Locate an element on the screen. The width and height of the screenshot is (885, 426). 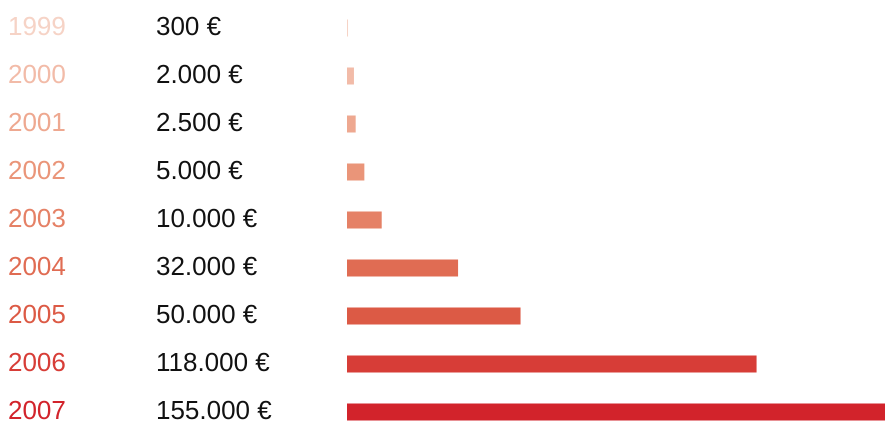
value-label: 5.000 € is located at coordinates (199, 170).